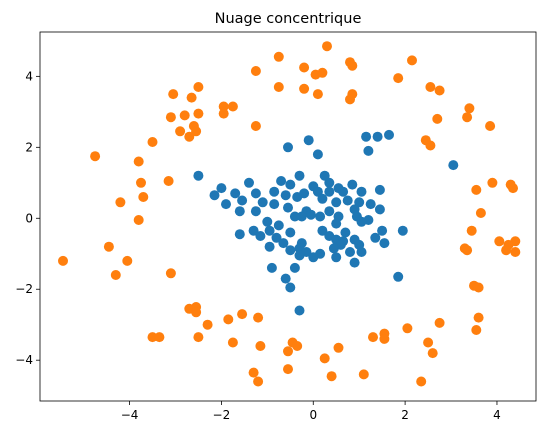  What do you see at coordinates (288, 19) in the screenshot?
I see `chart-title: Nuage concentrique` at bounding box center [288, 19].